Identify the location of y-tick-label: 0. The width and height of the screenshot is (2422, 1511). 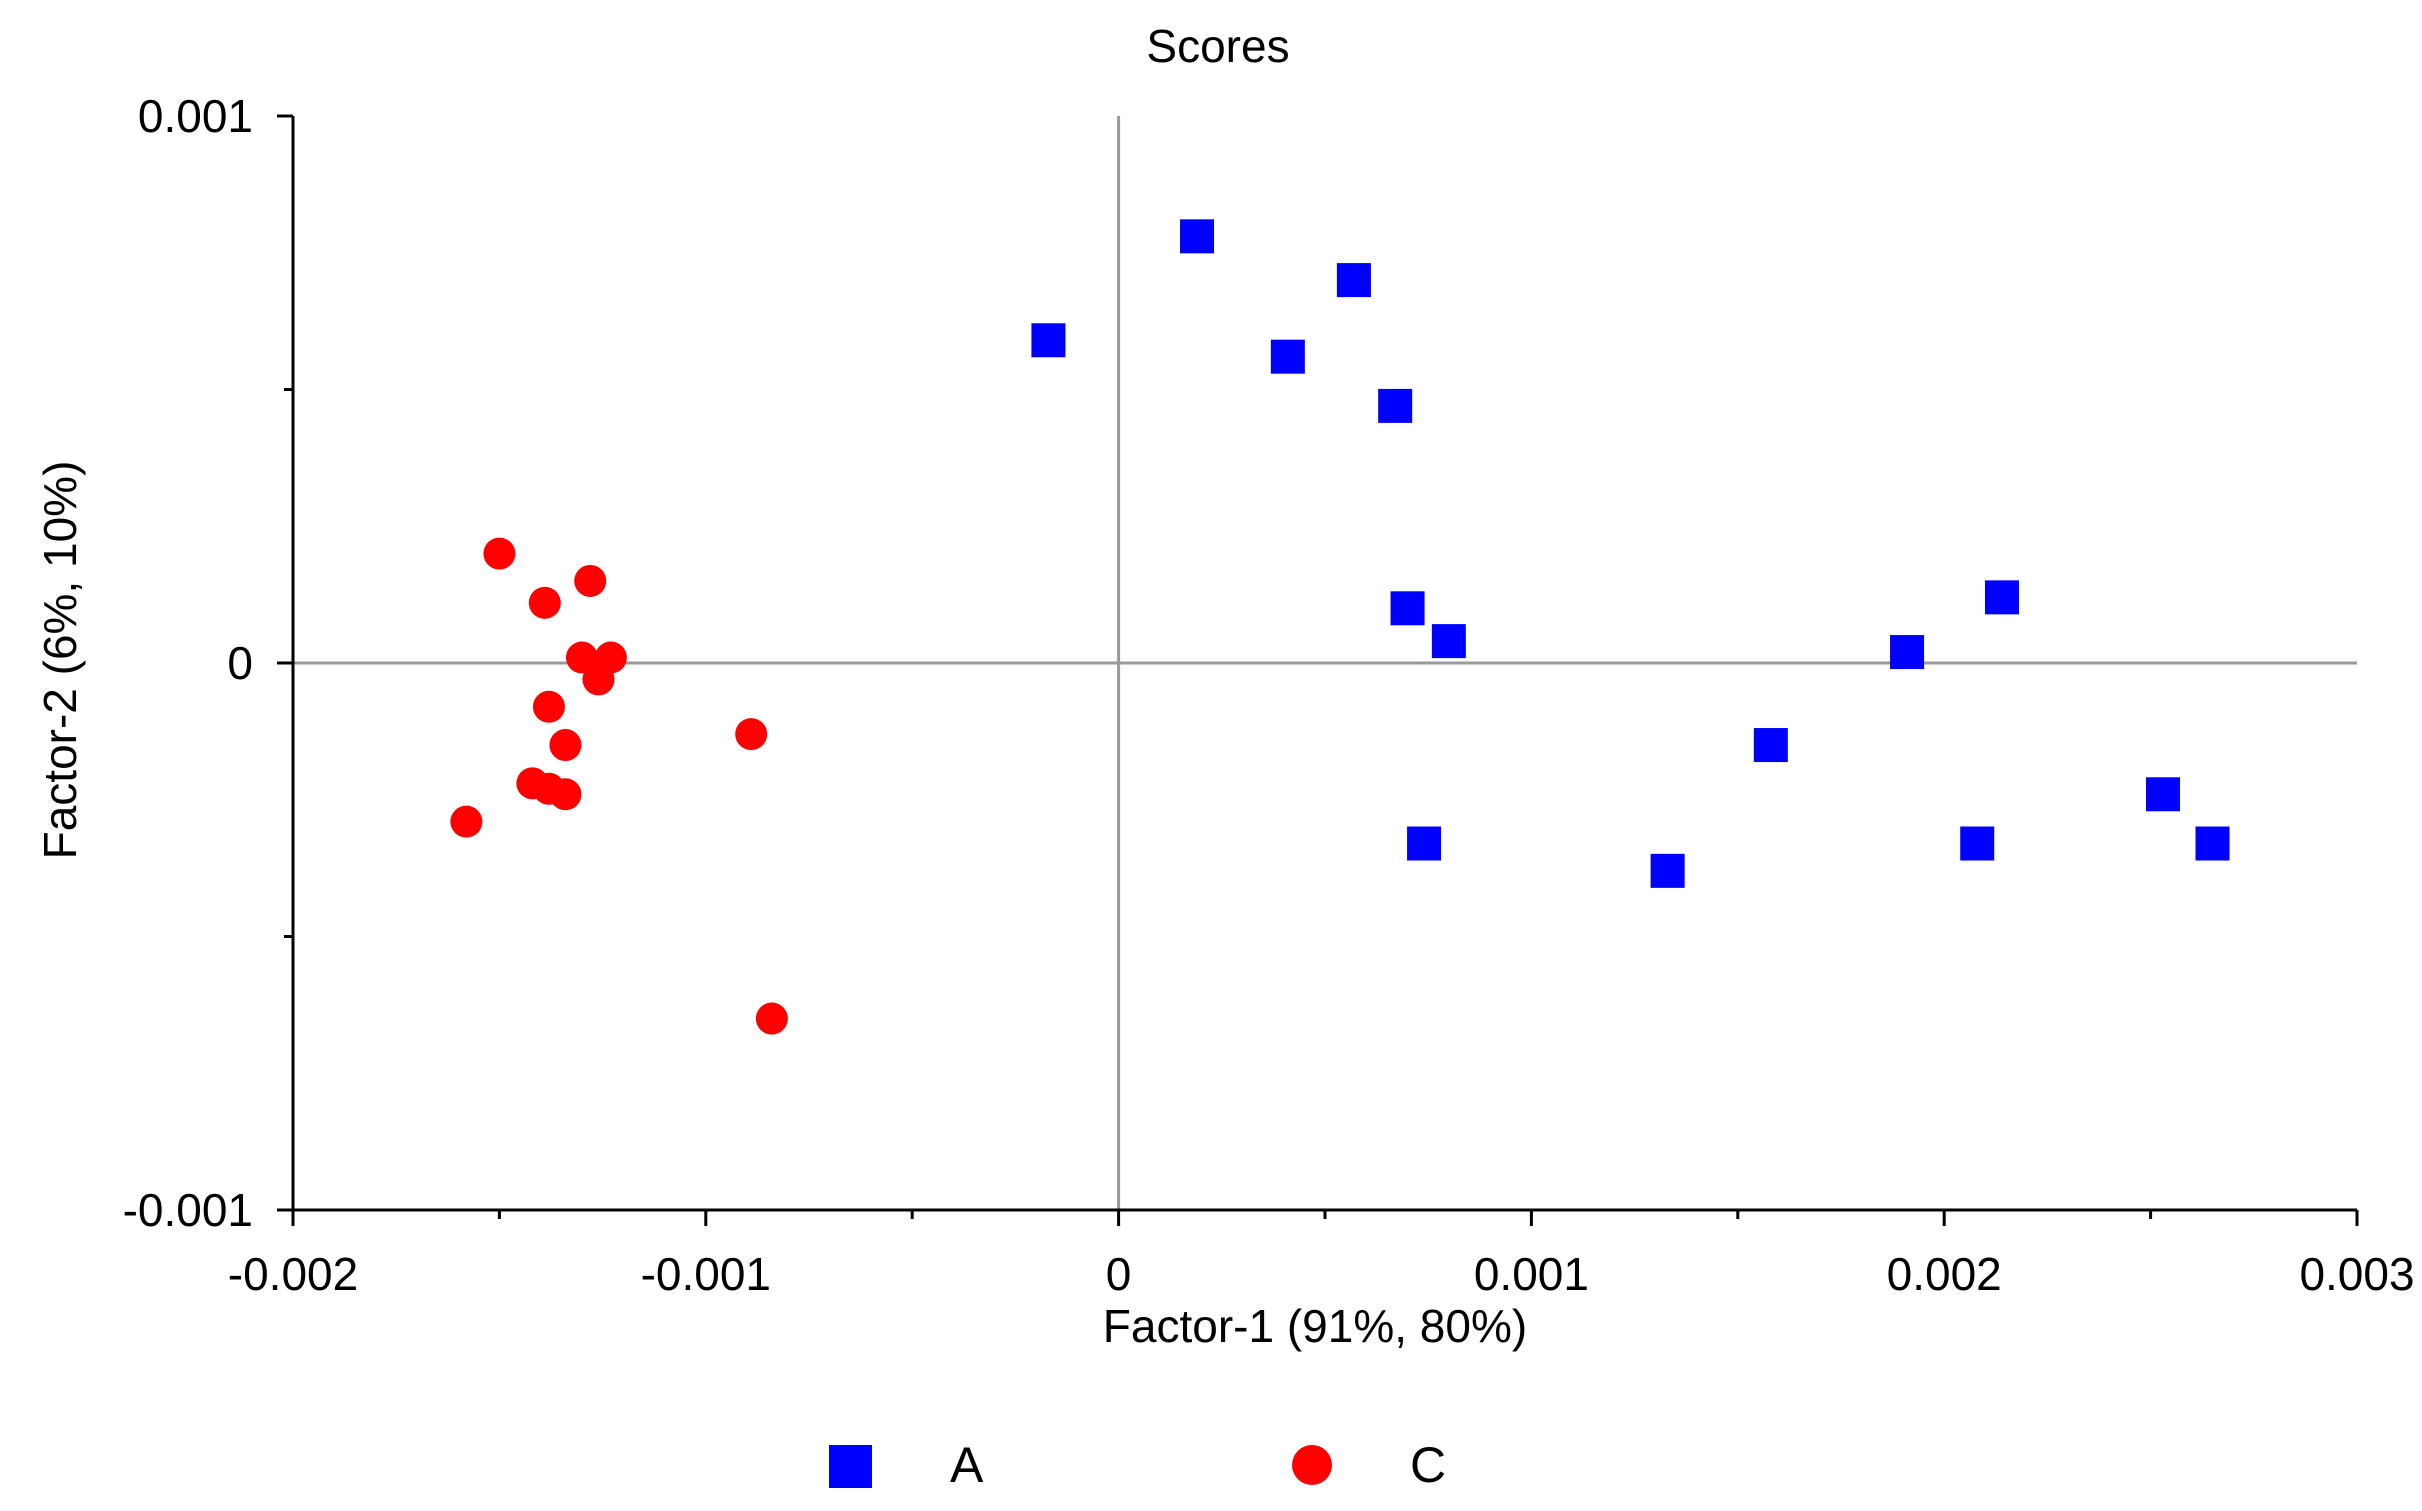
(240, 663).